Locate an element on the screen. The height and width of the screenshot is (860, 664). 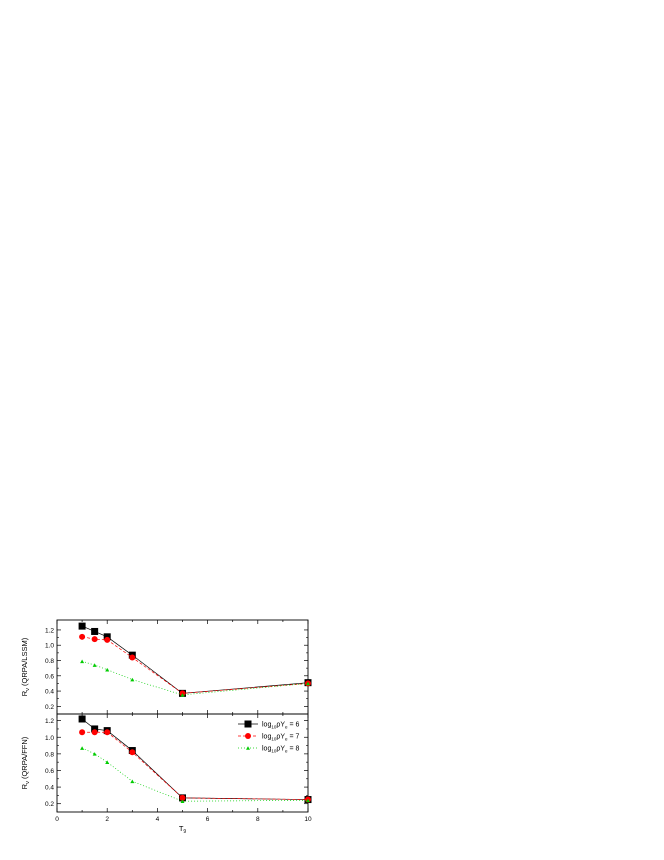
x-axis-label-subscript: 9 is located at coordinates (184, 832).